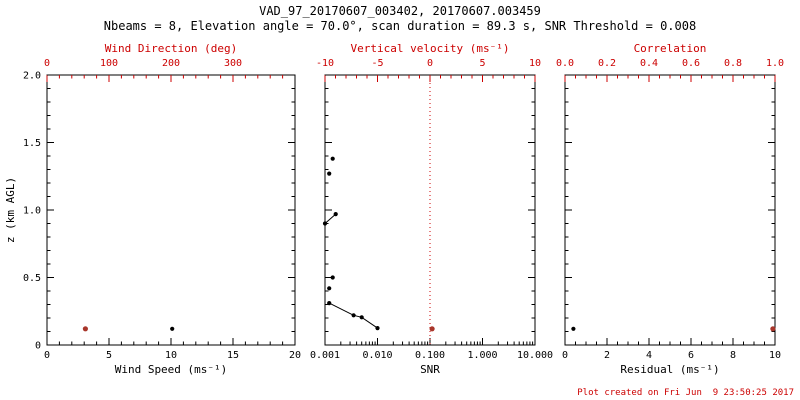 The height and width of the screenshot is (400, 800). Describe the element at coordinates (430, 355) in the screenshot. I see `x-tick-label: 0.100` at that location.